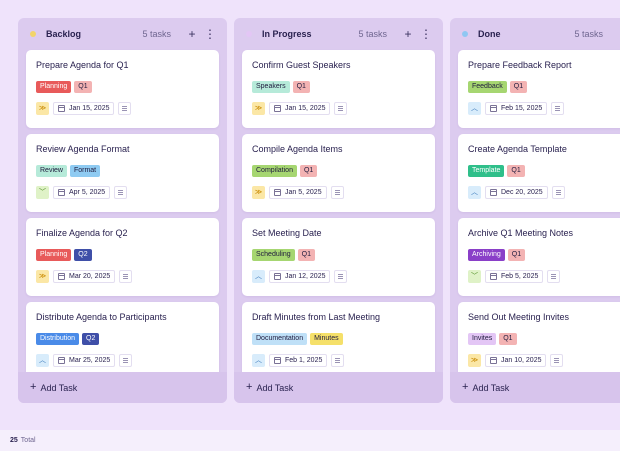 Image resolution: width=620 pixels, height=451 pixels. What do you see at coordinates (297, 149) in the screenshot?
I see `task-title: Compile Agenda Items` at bounding box center [297, 149].